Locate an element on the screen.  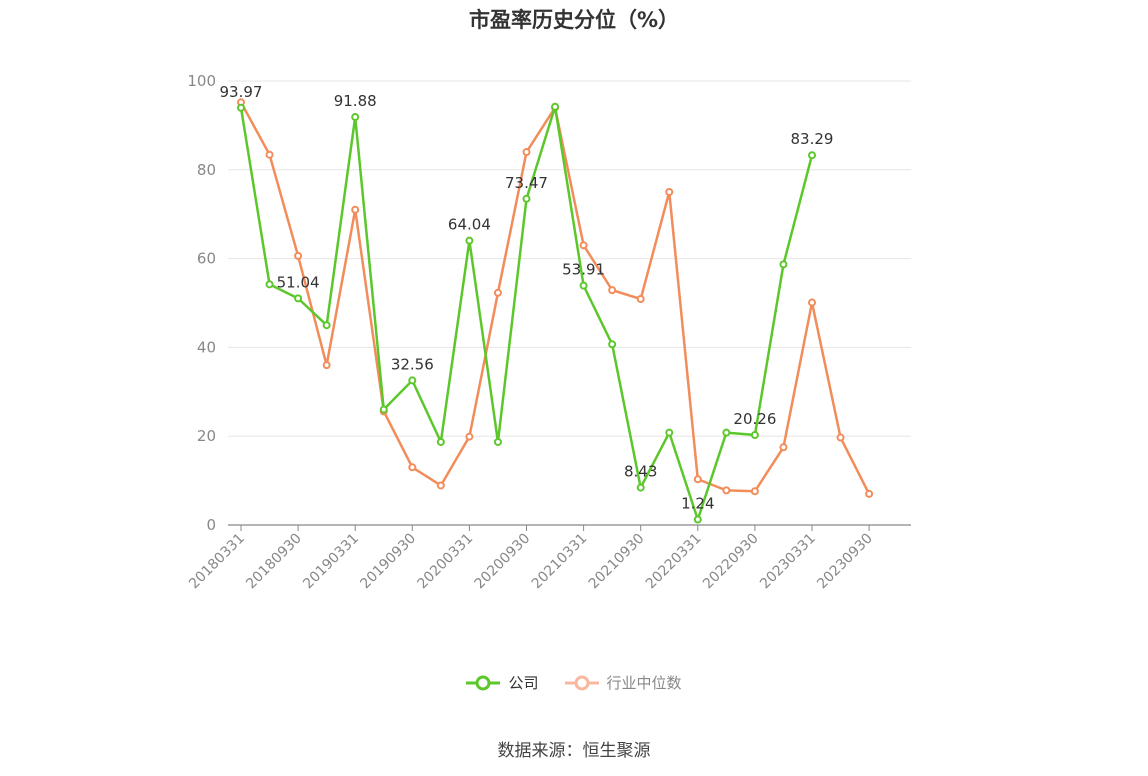
y-tick-label: 40 is located at coordinates (206, 347).